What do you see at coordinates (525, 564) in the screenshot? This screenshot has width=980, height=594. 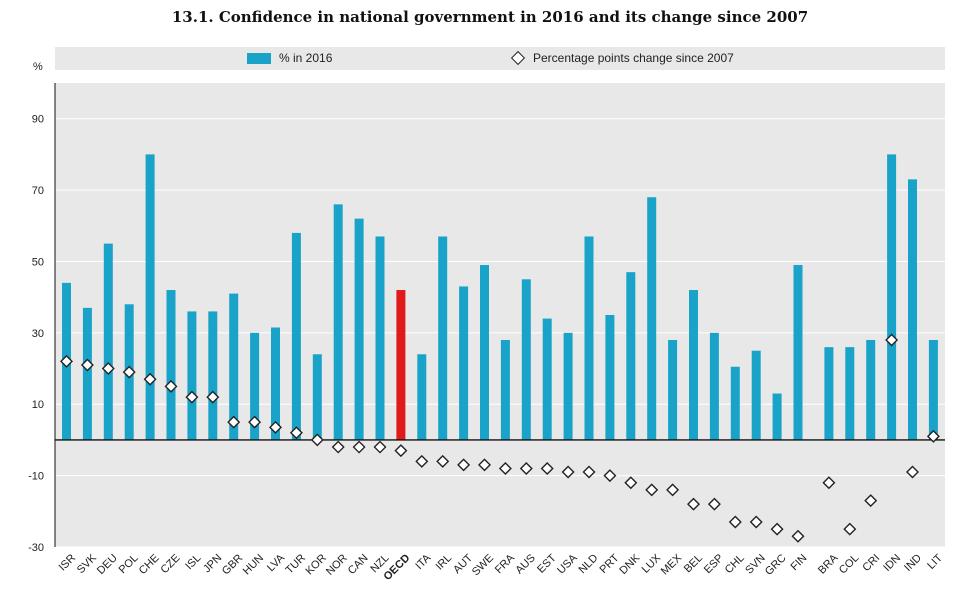 I see `x-tick-label: AUS` at bounding box center [525, 564].